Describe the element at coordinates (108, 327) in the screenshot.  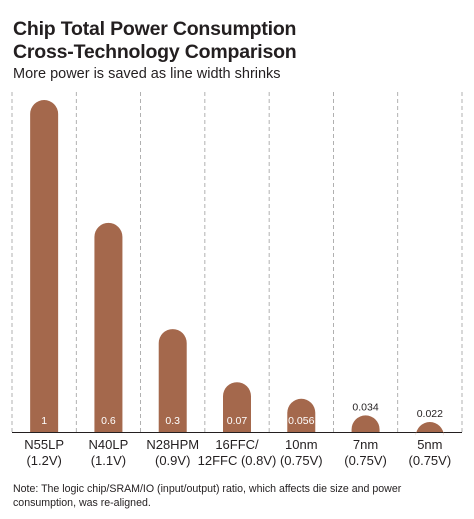
I see `bar-n40lp` at that location.